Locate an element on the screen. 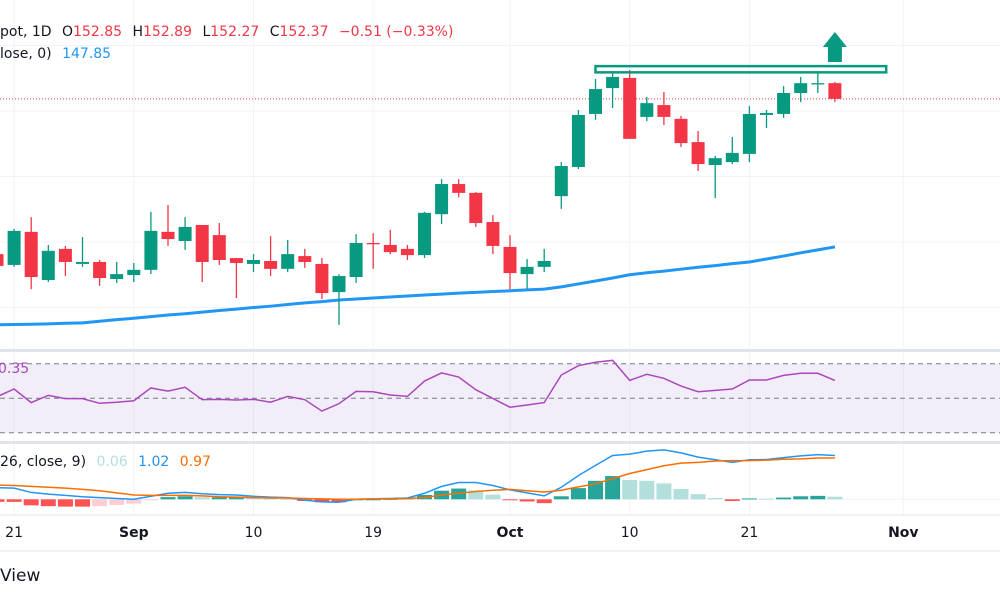 Image resolution: width=1000 pixels, height=600 pixels. panel-separator is located at coordinates (500, 350).